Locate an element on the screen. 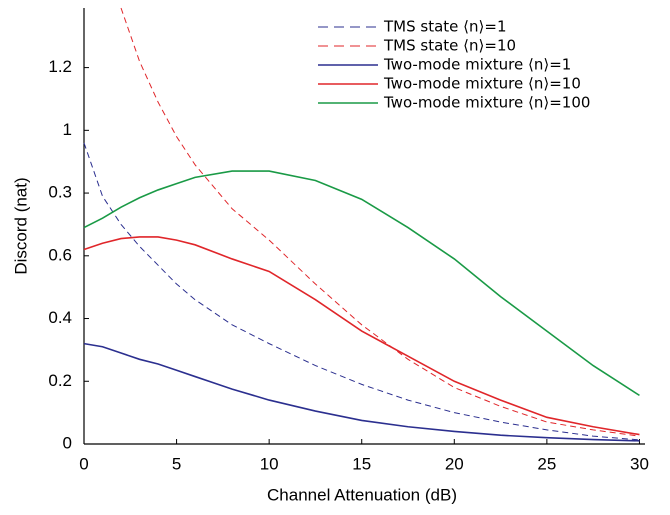 This screenshot has width=670, height=515. x-tick-label: 5 is located at coordinates (176, 463).